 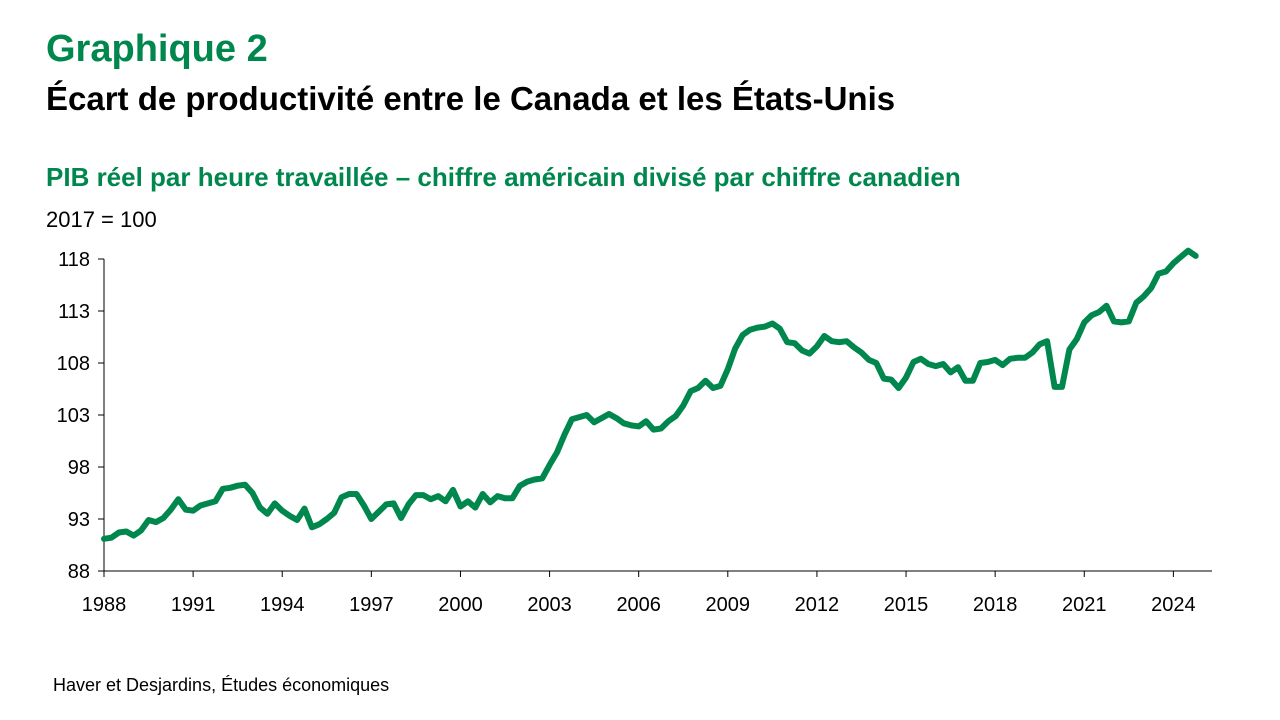 What do you see at coordinates (460, 605) in the screenshot?
I see `x-tick-label: 2000` at bounding box center [460, 605].